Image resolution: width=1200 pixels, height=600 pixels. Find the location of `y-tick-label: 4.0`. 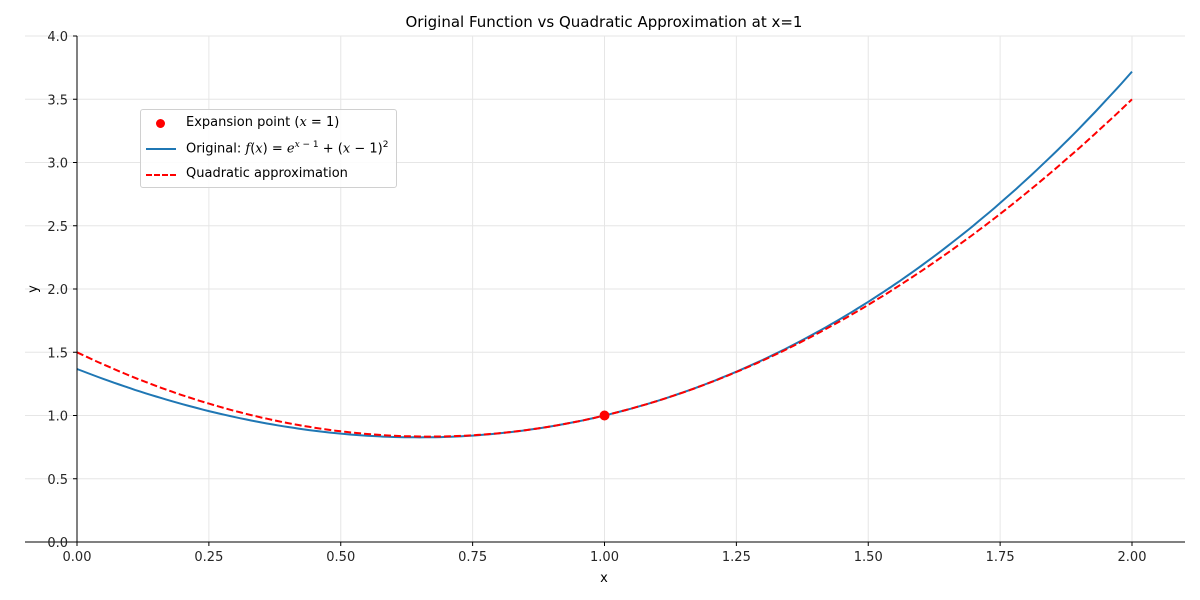

y-tick-label: 4.0 is located at coordinates (57, 37).